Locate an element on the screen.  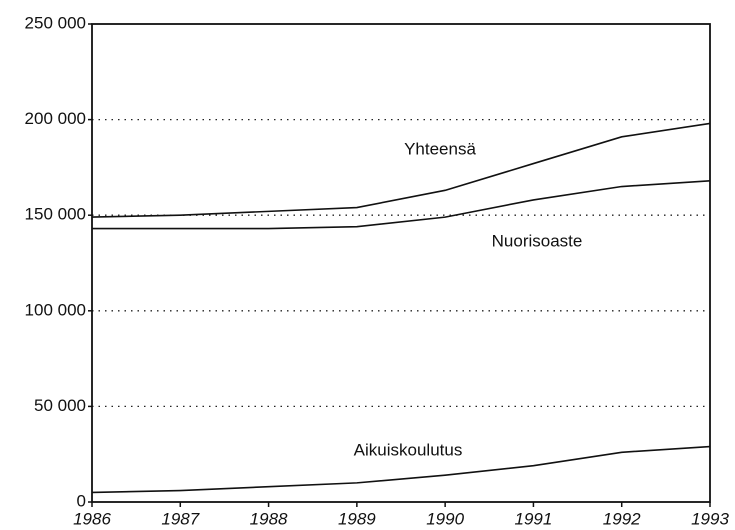
x-tick-label: 1991 is located at coordinates (534, 518).